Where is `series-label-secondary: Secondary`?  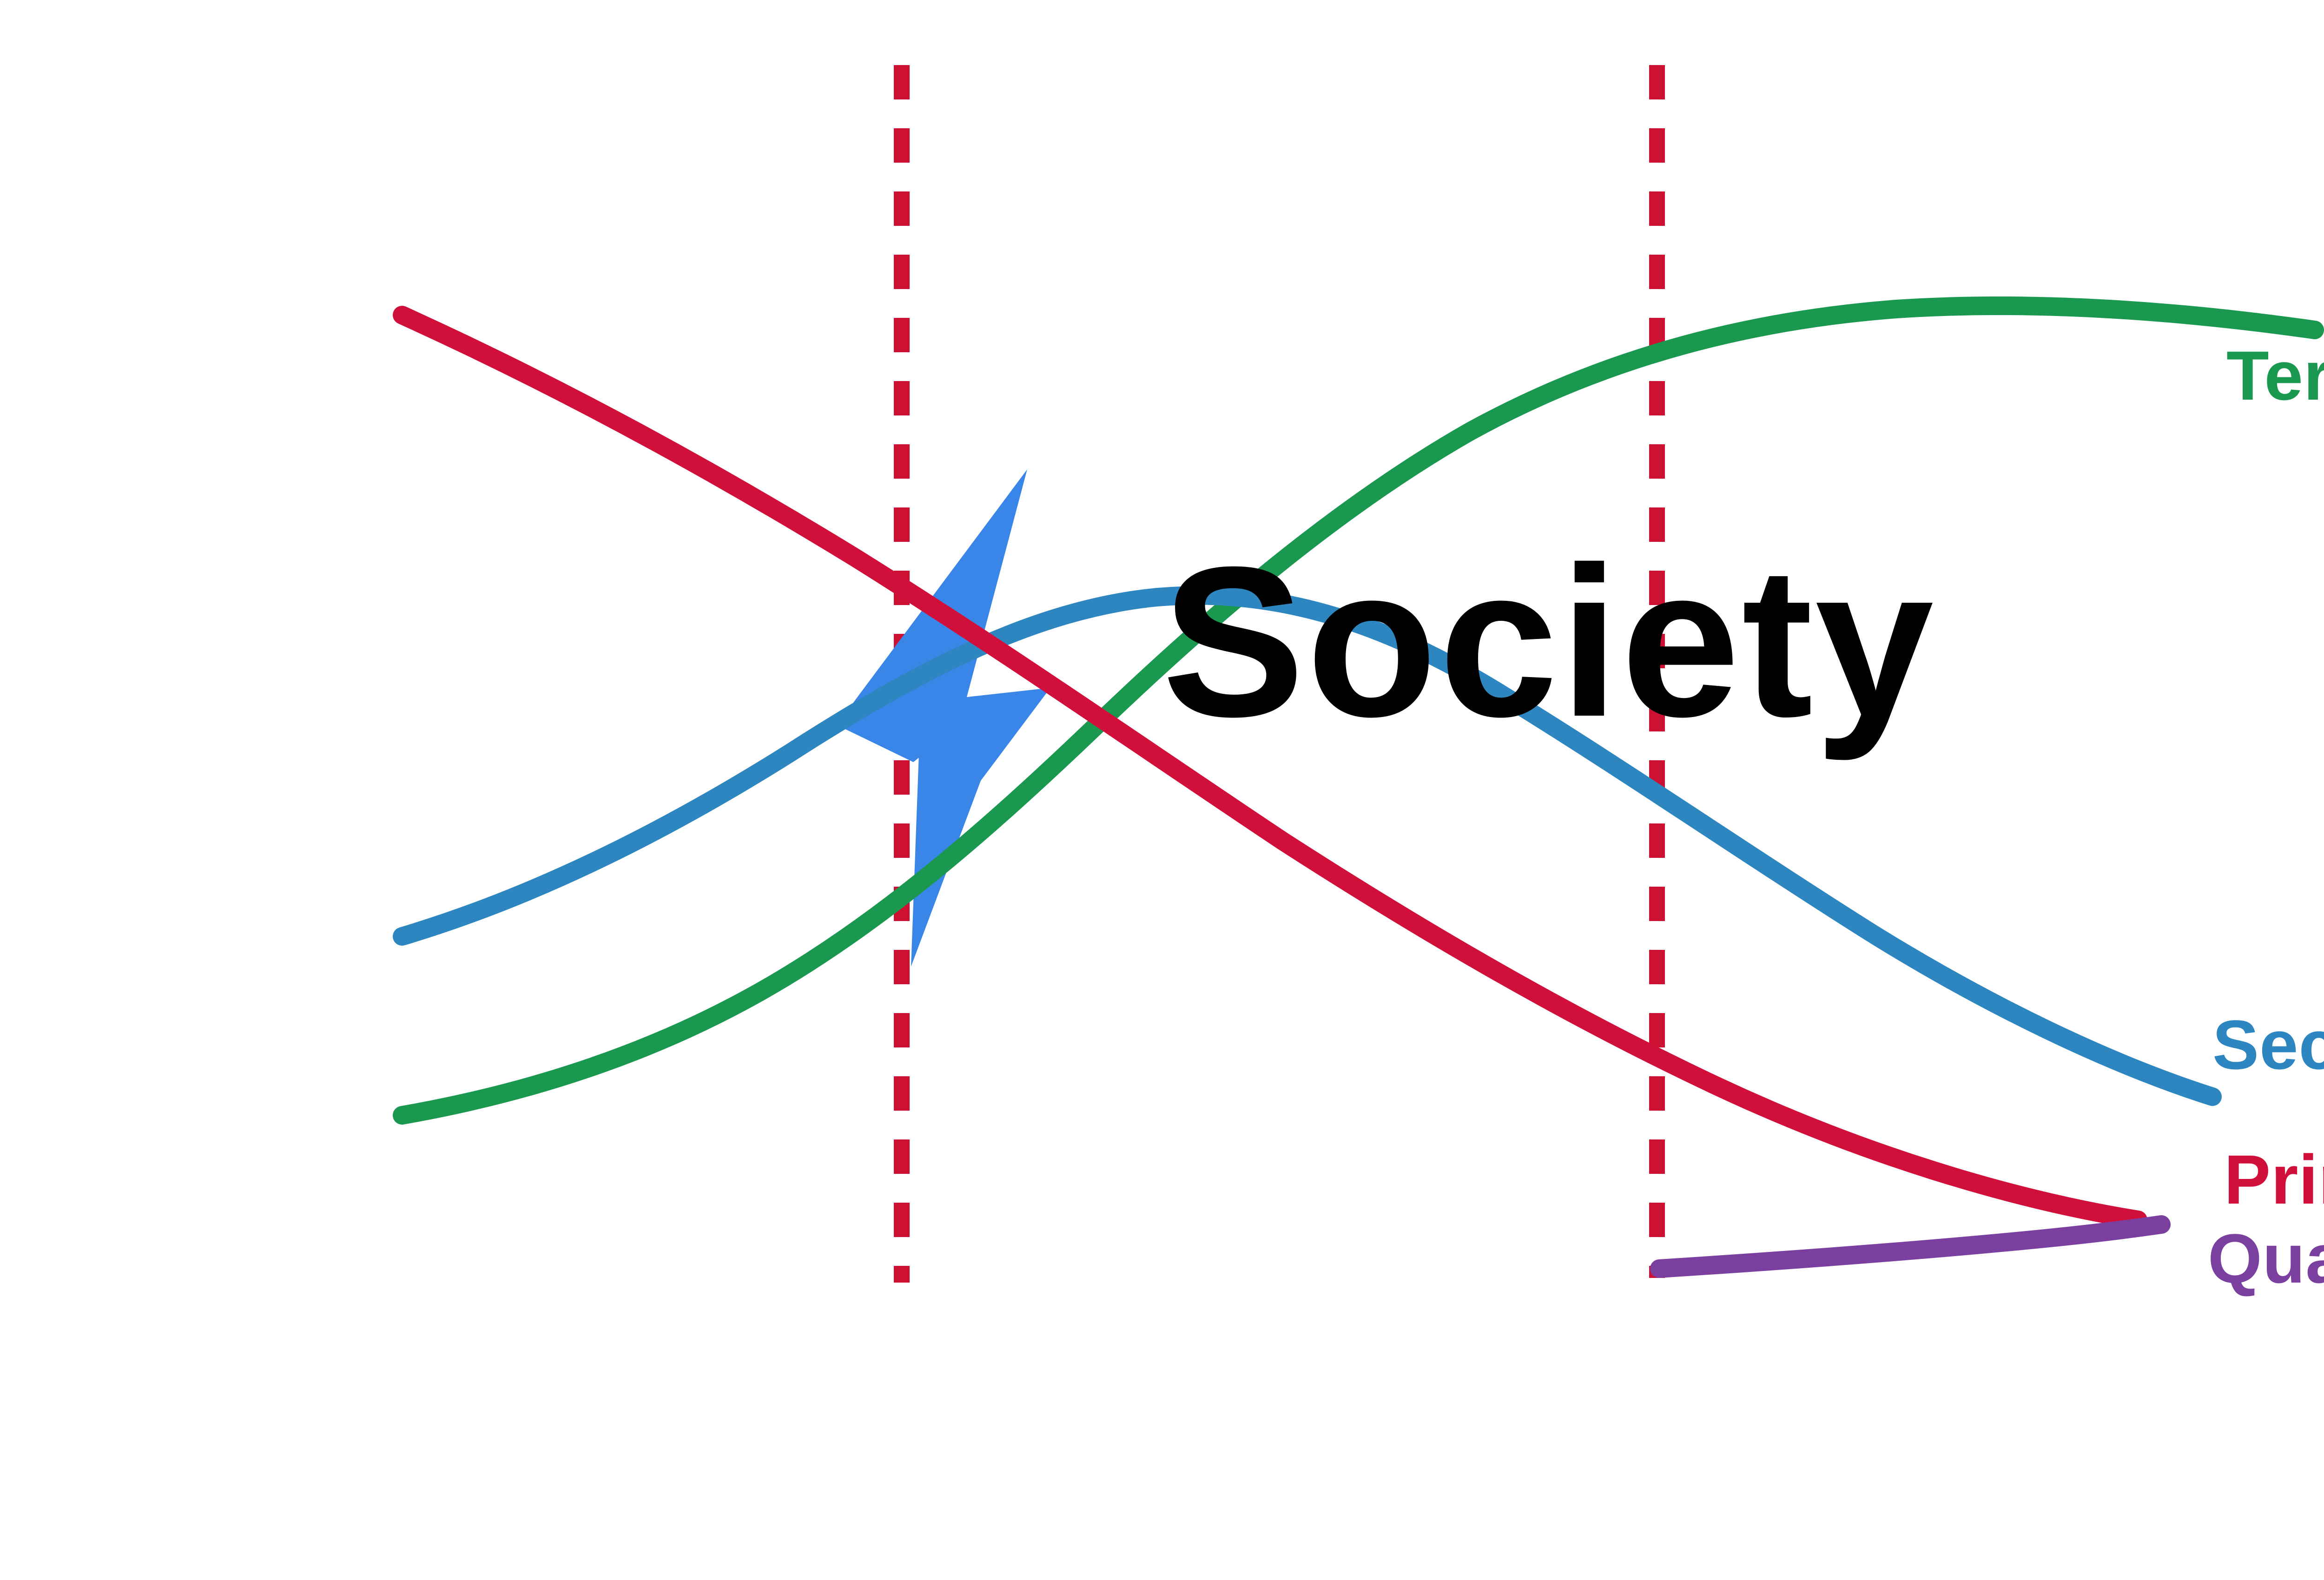 series-label-secondary: Secondary is located at coordinates (2268, 1045).